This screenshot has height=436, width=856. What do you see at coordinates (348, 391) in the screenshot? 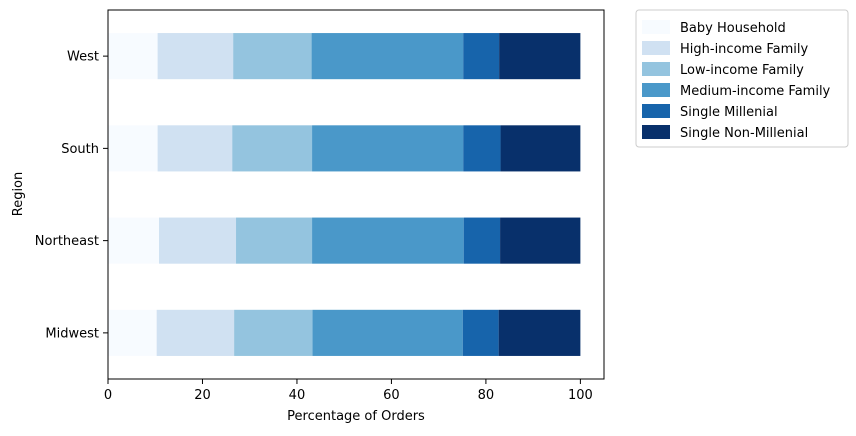
I see `x-axis-ticks: 0 20 40 60 80 100` at bounding box center [348, 391].